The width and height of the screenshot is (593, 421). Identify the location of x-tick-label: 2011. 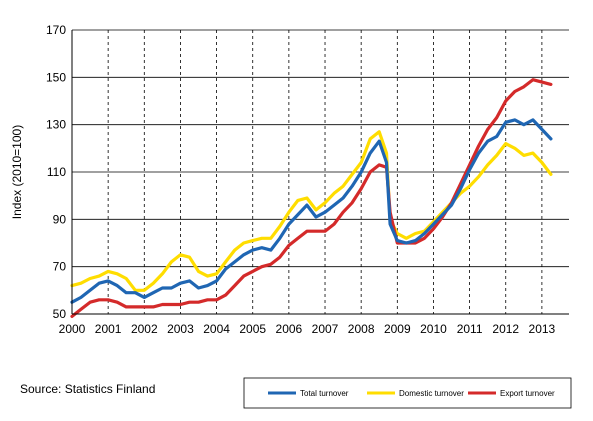
(470, 329).